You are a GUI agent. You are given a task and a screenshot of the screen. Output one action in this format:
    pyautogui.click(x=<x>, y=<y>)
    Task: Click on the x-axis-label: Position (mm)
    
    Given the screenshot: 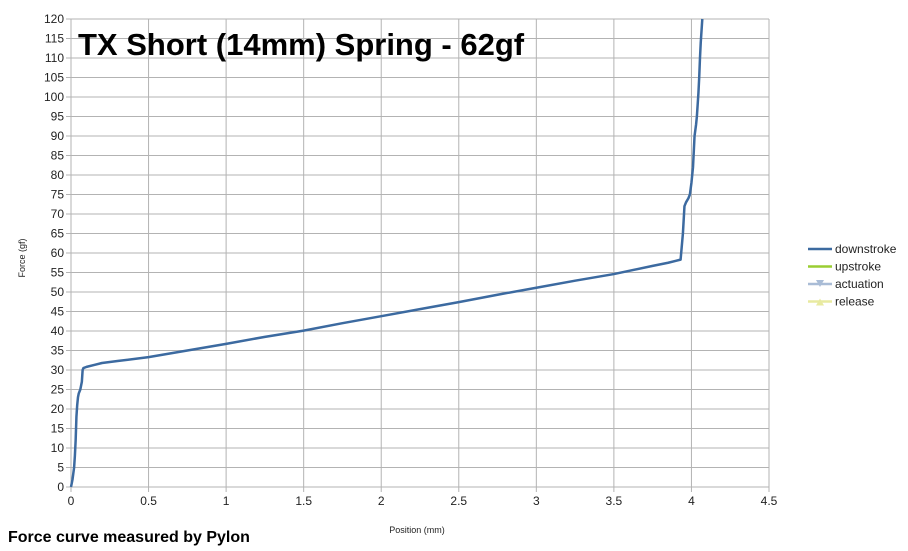 What is the action you would take?
    pyautogui.click(x=417, y=530)
    